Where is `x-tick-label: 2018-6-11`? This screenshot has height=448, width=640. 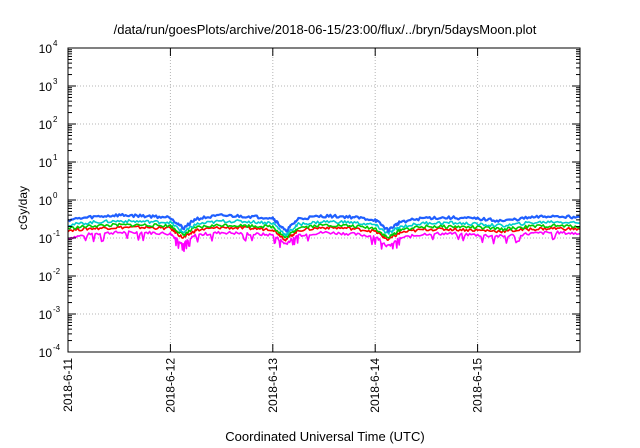 x-tick-label: 2018-6-11 is located at coordinates (68, 385).